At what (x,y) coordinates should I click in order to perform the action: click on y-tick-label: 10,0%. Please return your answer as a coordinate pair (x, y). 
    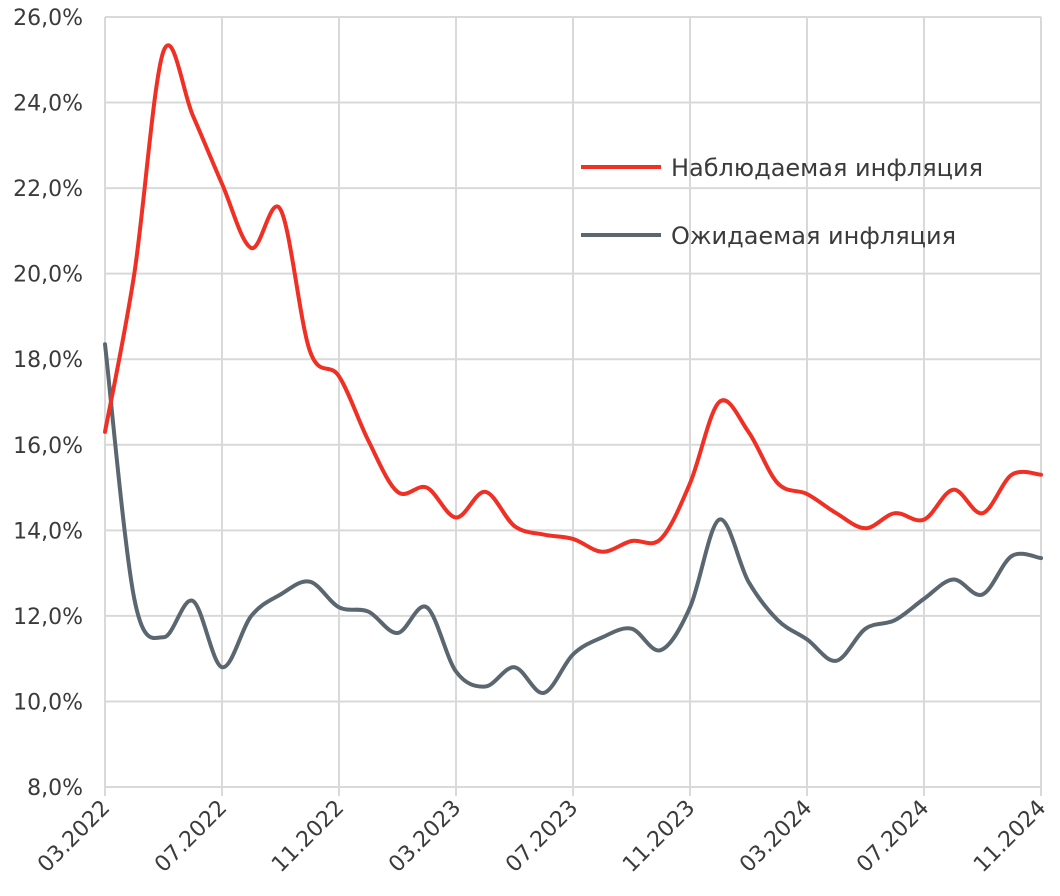
    Looking at the image, I should click on (48, 702).